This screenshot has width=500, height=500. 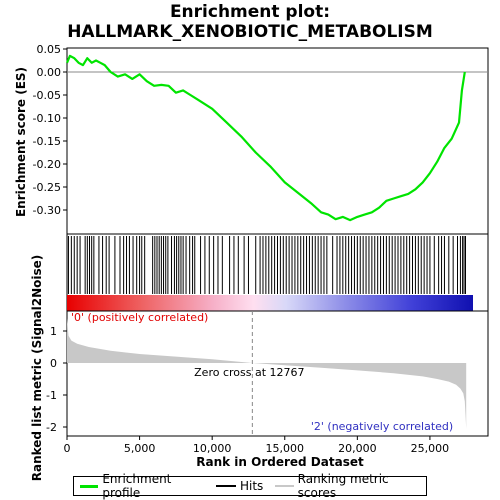 What do you see at coordinates (47, 95) in the screenshot?
I see `es-y-tick-label: -0.05` at bounding box center [47, 95].